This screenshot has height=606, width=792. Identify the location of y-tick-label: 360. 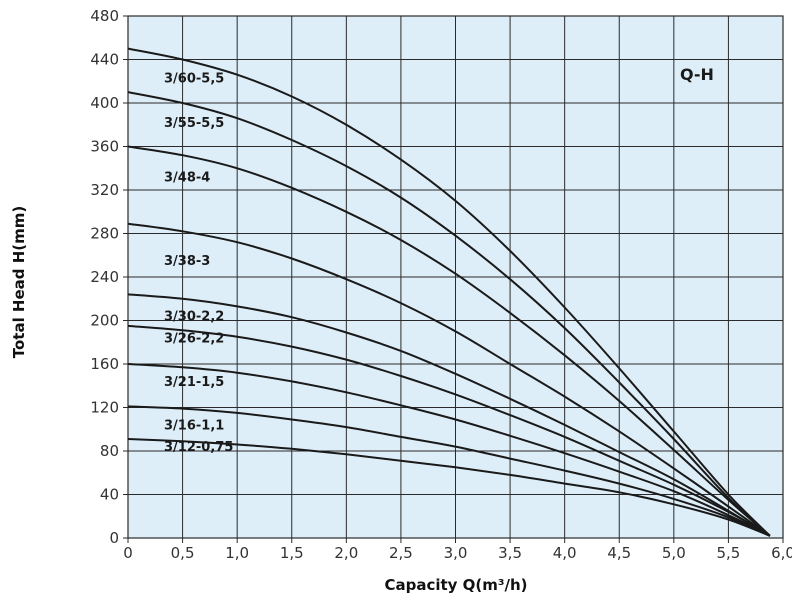
(104, 147).